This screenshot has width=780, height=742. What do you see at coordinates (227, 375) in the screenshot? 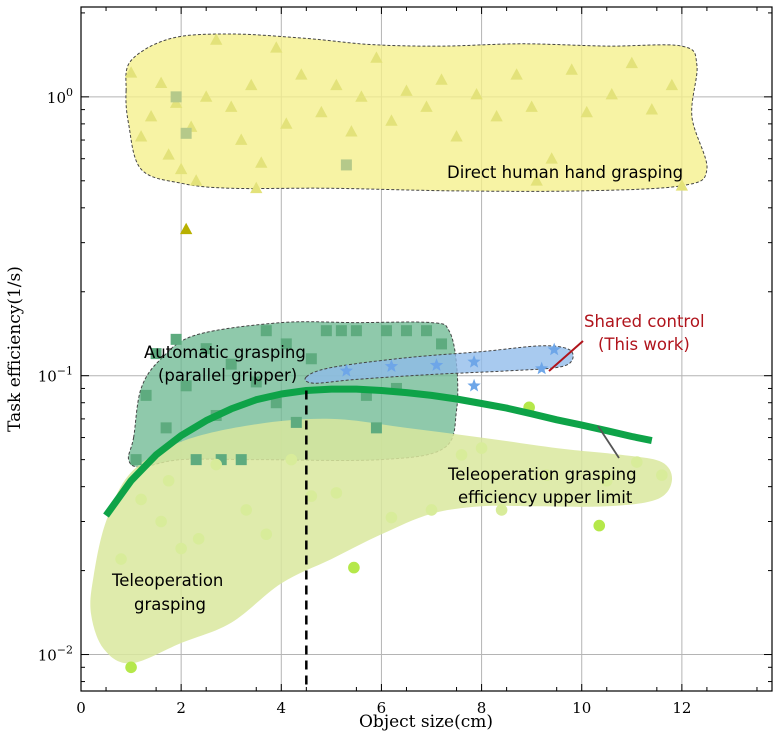
I see `label-automatic-line2: (parallel gripper)` at bounding box center [227, 375].